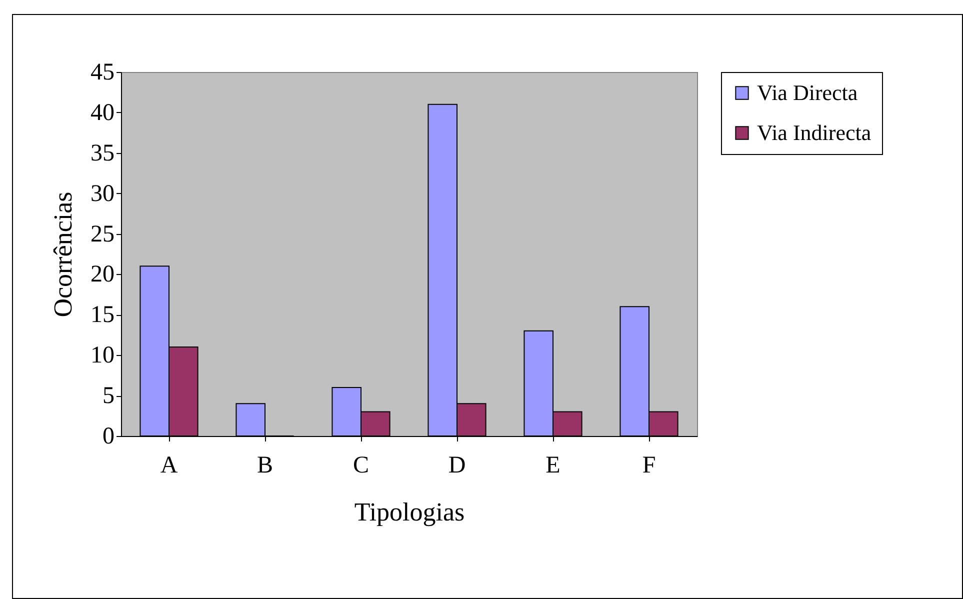 This screenshot has width=963, height=599. Describe the element at coordinates (102, 113) in the screenshot. I see `y-tick-label: 40` at that location.